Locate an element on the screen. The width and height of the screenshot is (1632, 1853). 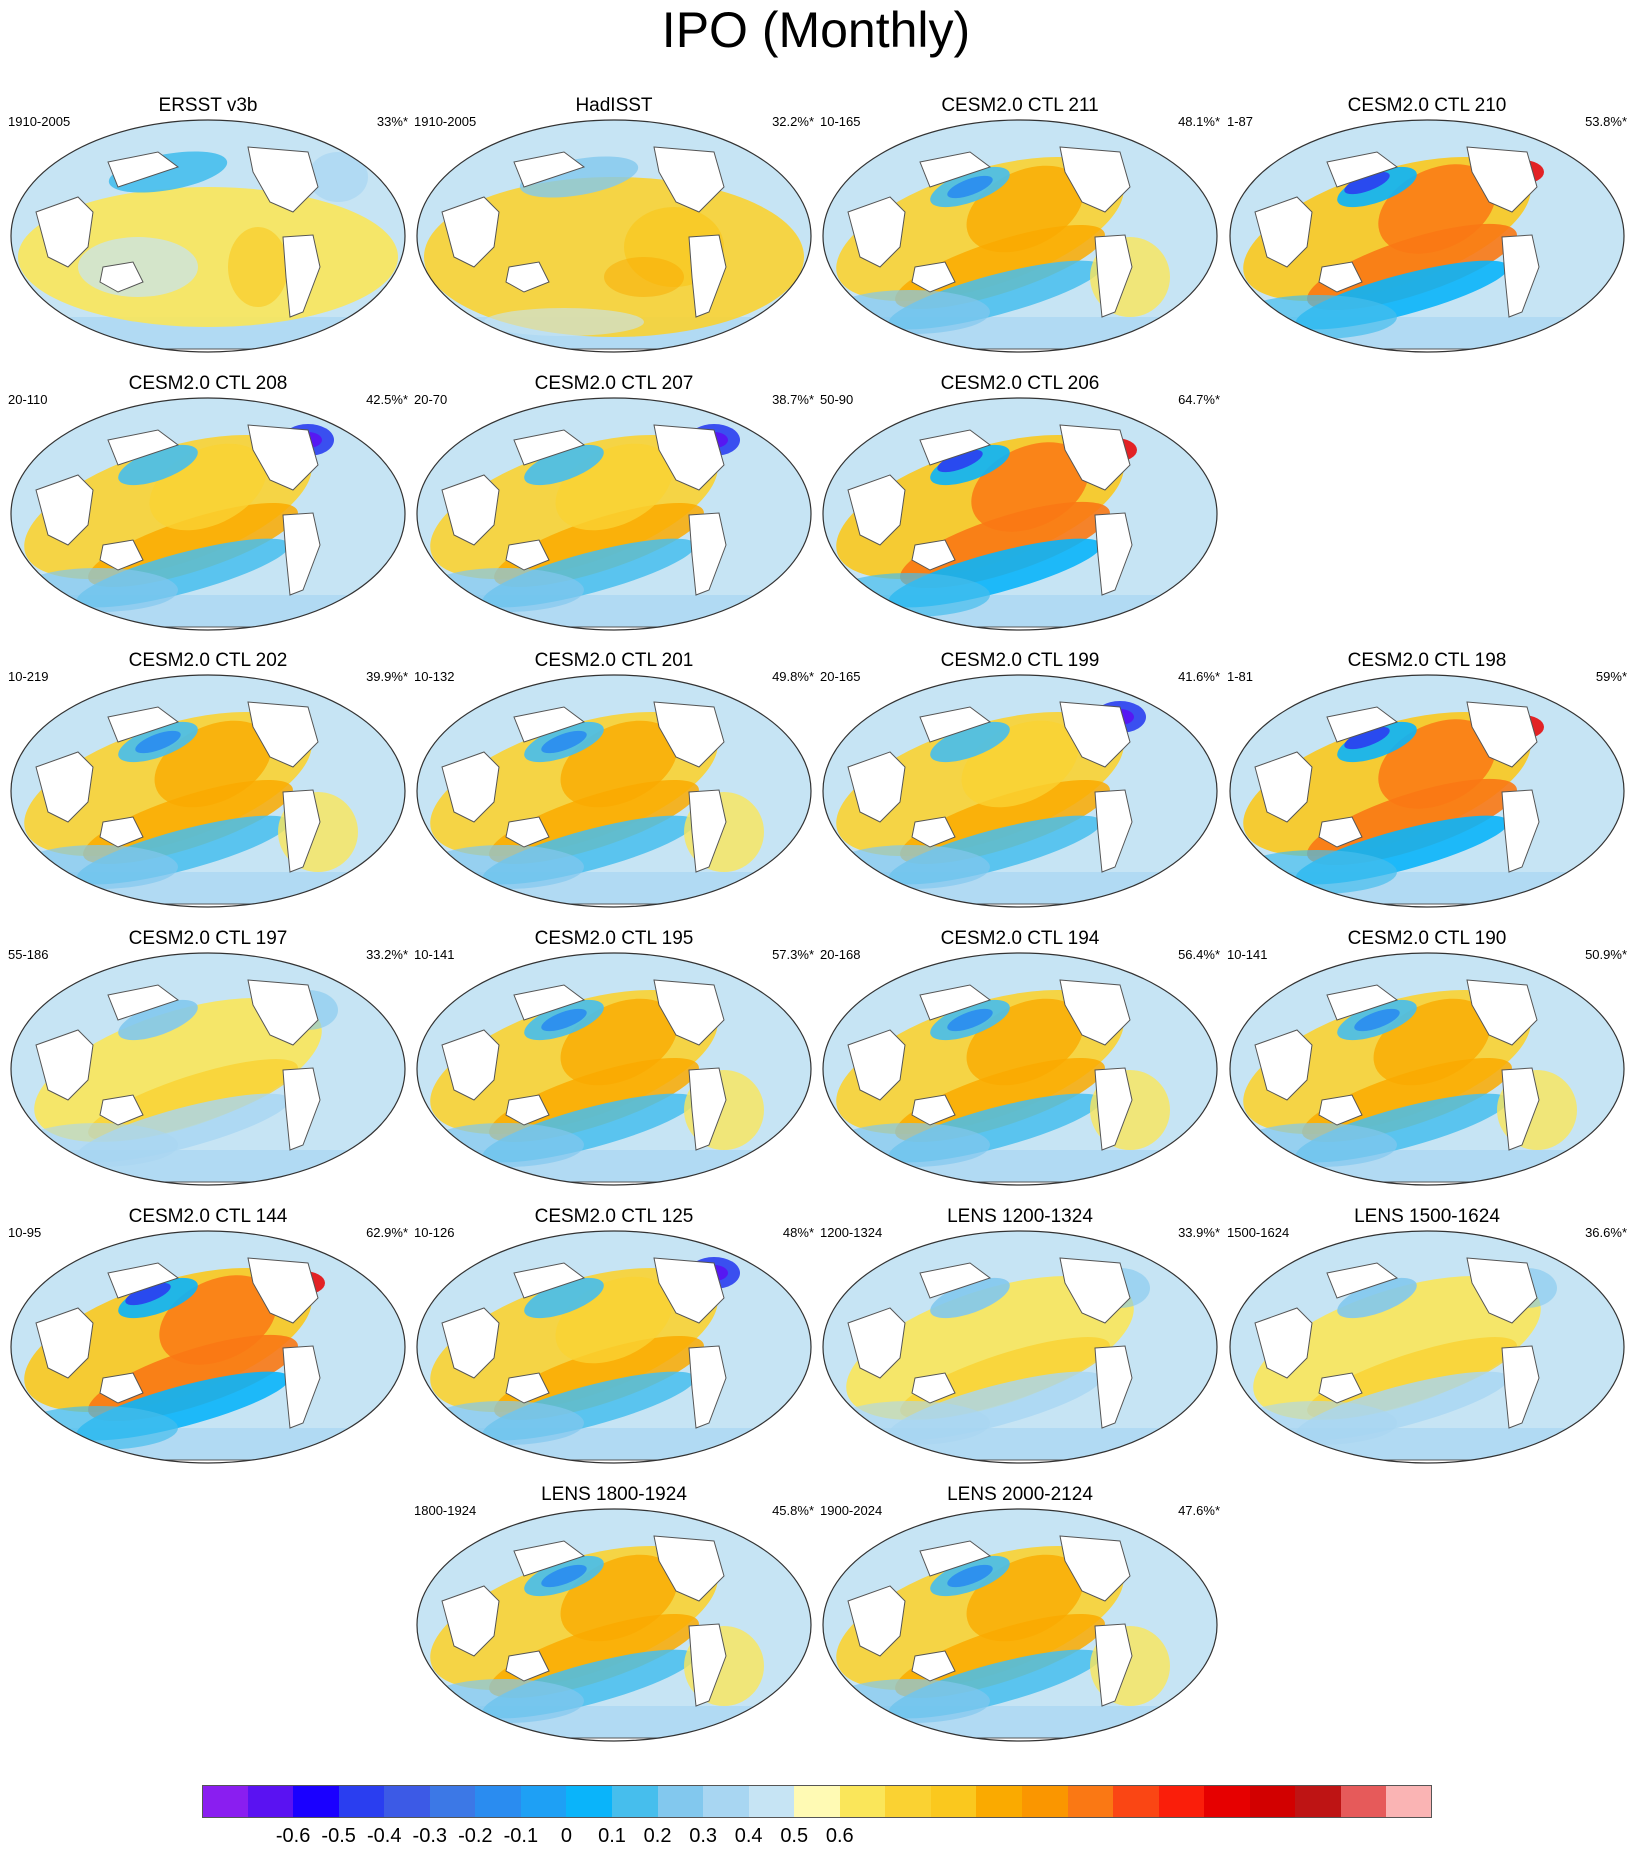
panel-variance-explained: 33.2%* is located at coordinates (387, 954).